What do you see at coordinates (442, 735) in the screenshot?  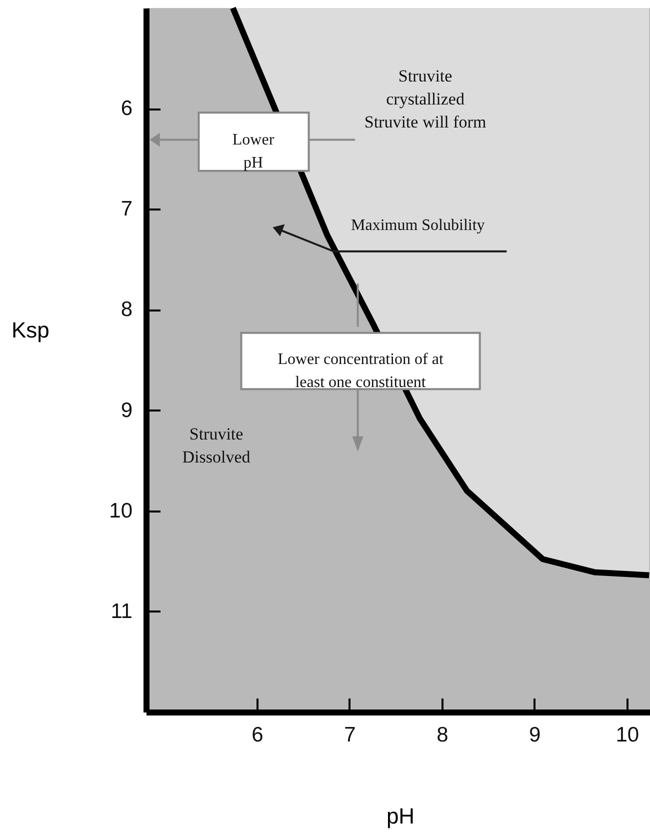 I see `x-tick-label: 8` at bounding box center [442, 735].